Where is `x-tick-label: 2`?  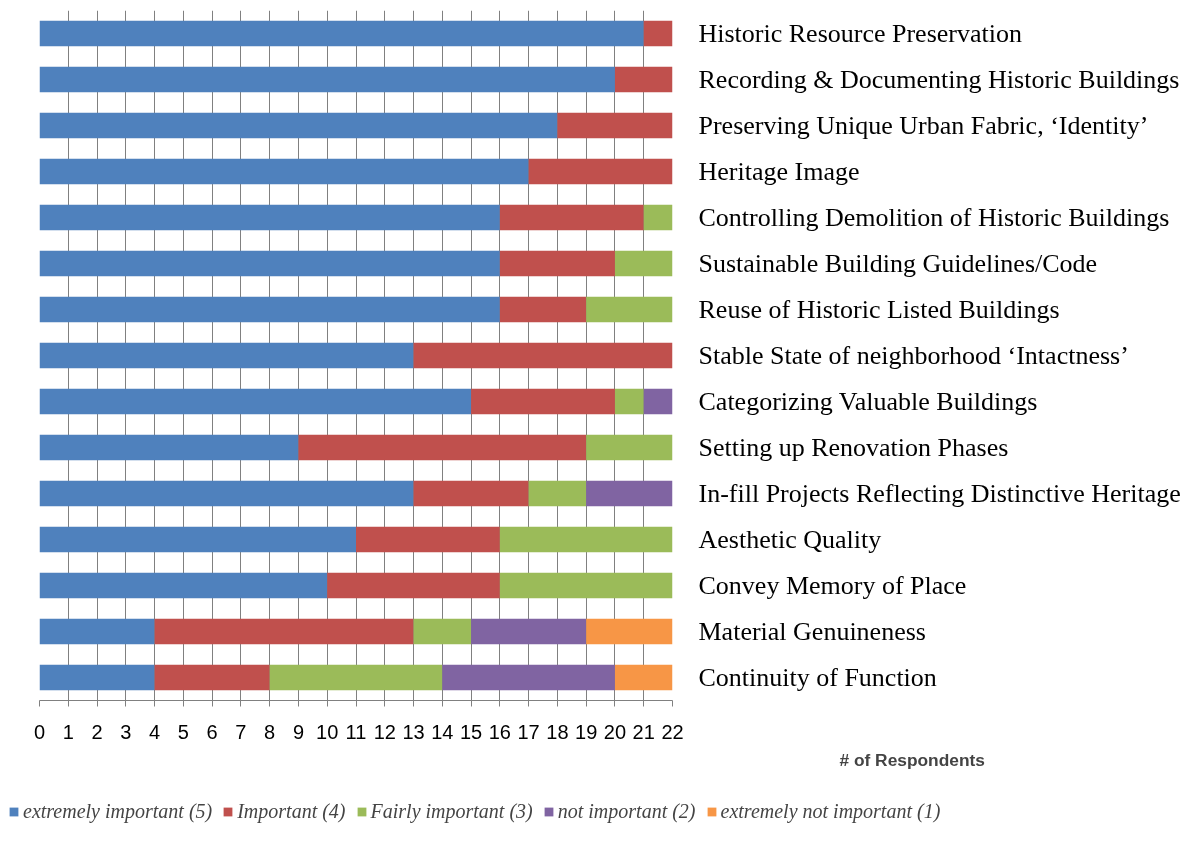
x-tick-label: 2 is located at coordinates (97, 731).